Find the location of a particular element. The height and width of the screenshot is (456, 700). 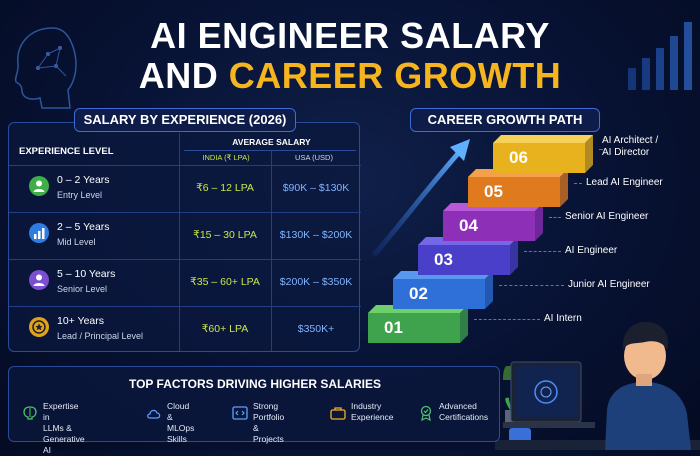

factor-label: Industry Experience is located at coordinates (372, 411).